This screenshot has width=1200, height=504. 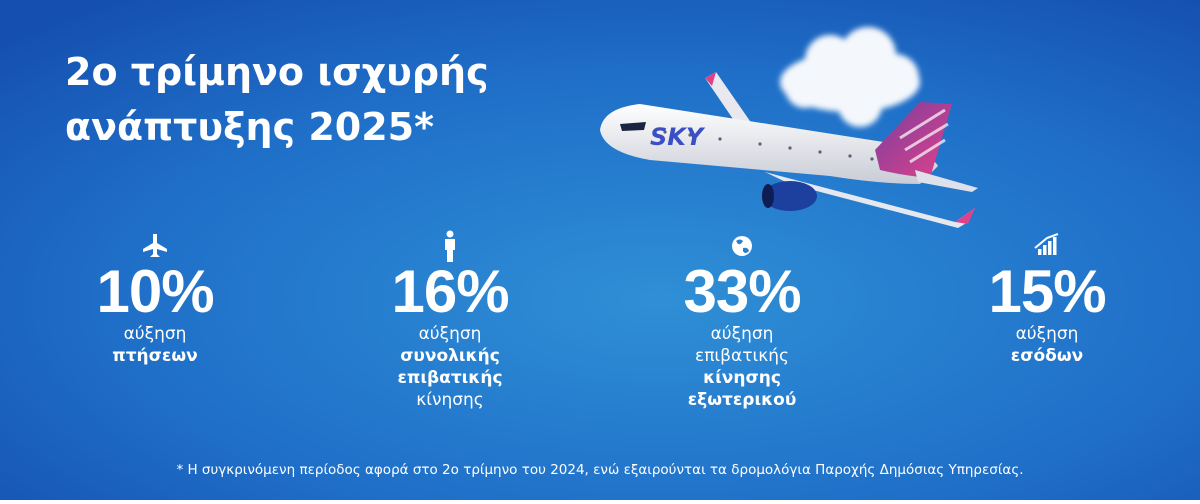 What do you see at coordinates (450, 234) in the screenshot?
I see `icon-person-head` at bounding box center [450, 234].